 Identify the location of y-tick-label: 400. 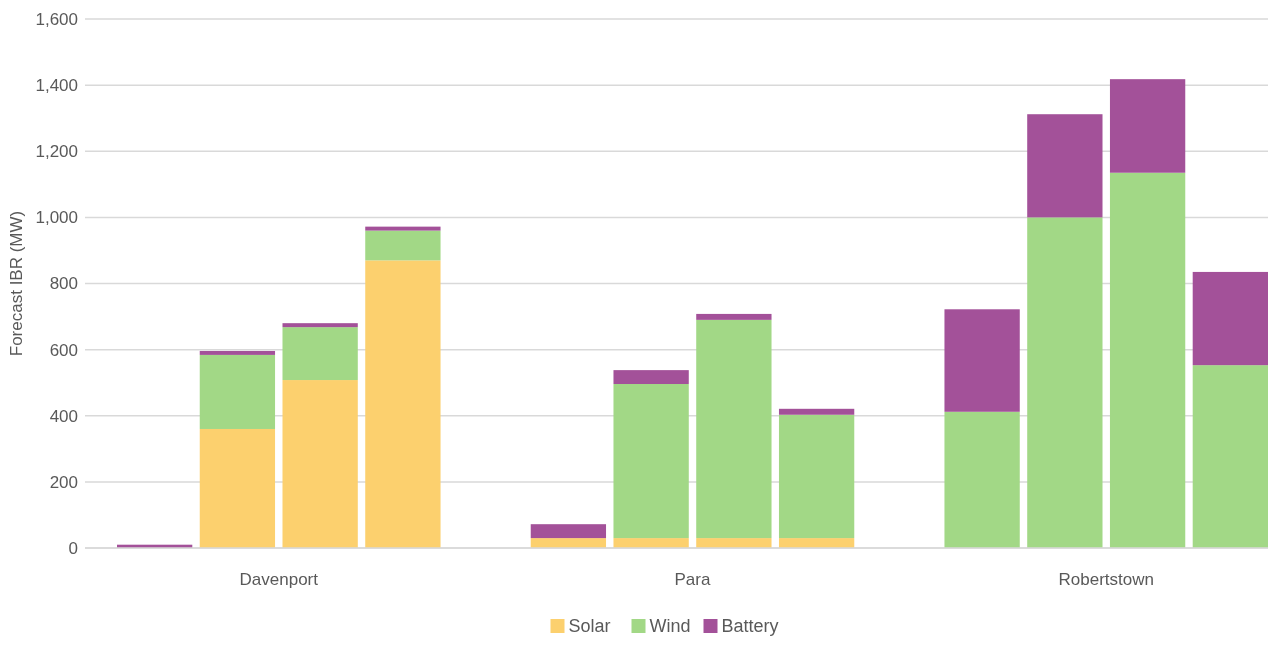
(63, 416).